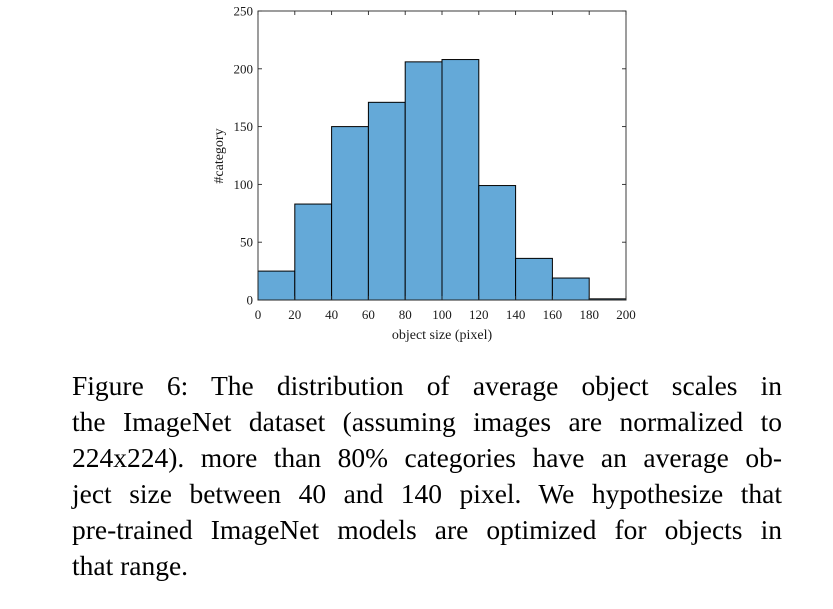 Image resolution: width=833 pixels, height=609 pixels. Describe the element at coordinates (250, 300) in the screenshot. I see `y-tick-label: 0` at that location.